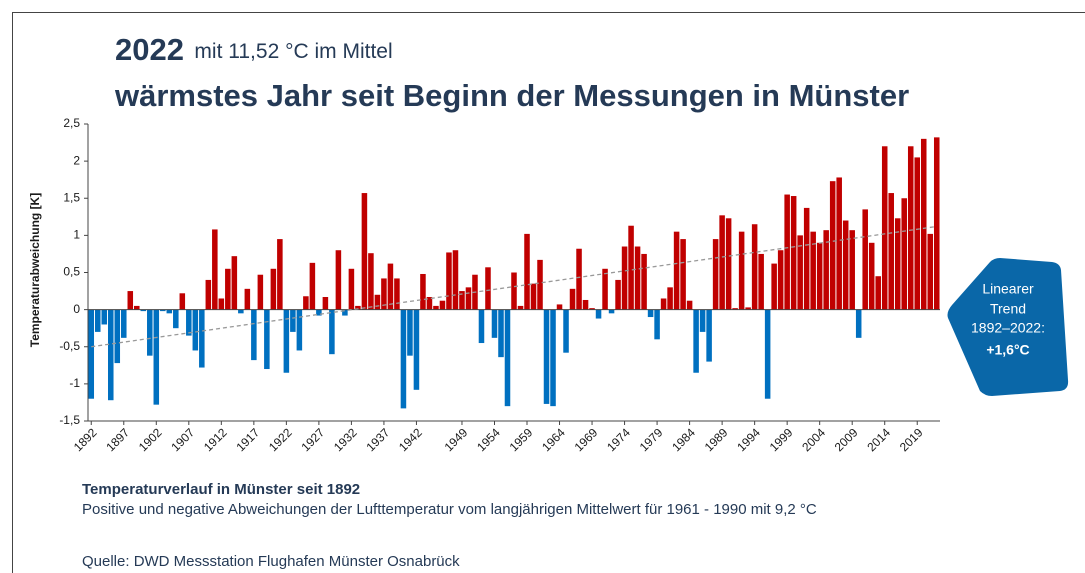 This screenshot has height=573, width=1085. What do you see at coordinates (69, 420) in the screenshot?
I see `y-tick-label: -1,5` at bounding box center [69, 420].